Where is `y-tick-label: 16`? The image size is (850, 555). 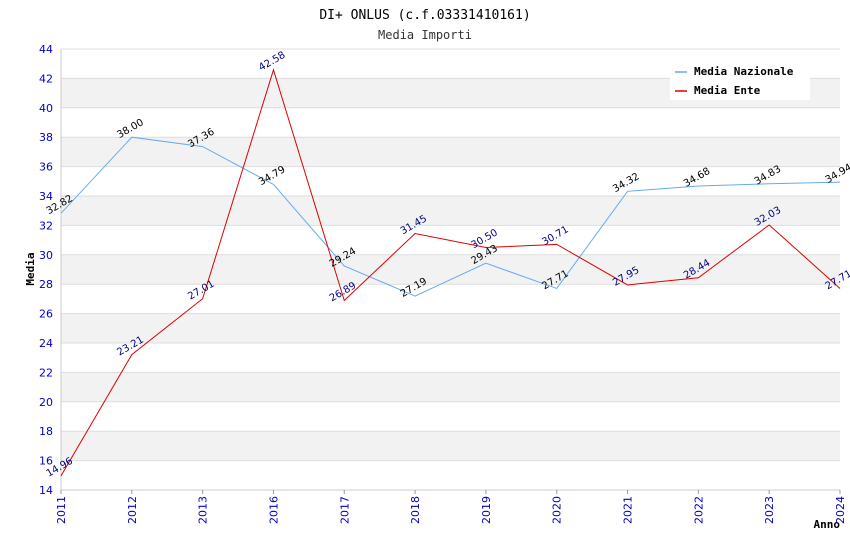 y-tick-label: 16 is located at coordinates (46, 461).